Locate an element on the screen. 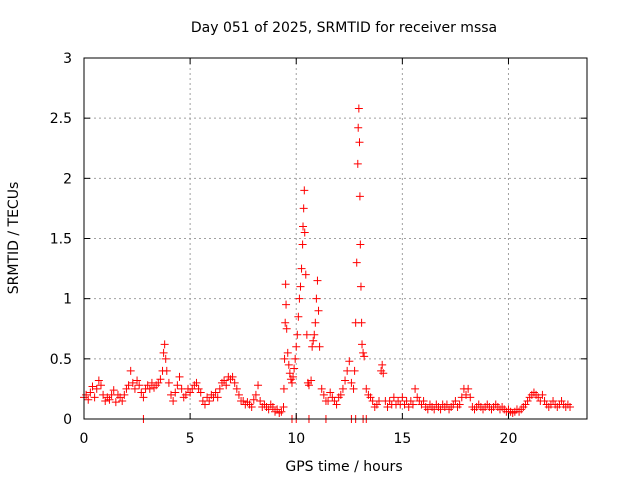 The height and width of the screenshot is (485, 640). x-tick-label: 10 is located at coordinates (296, 439).